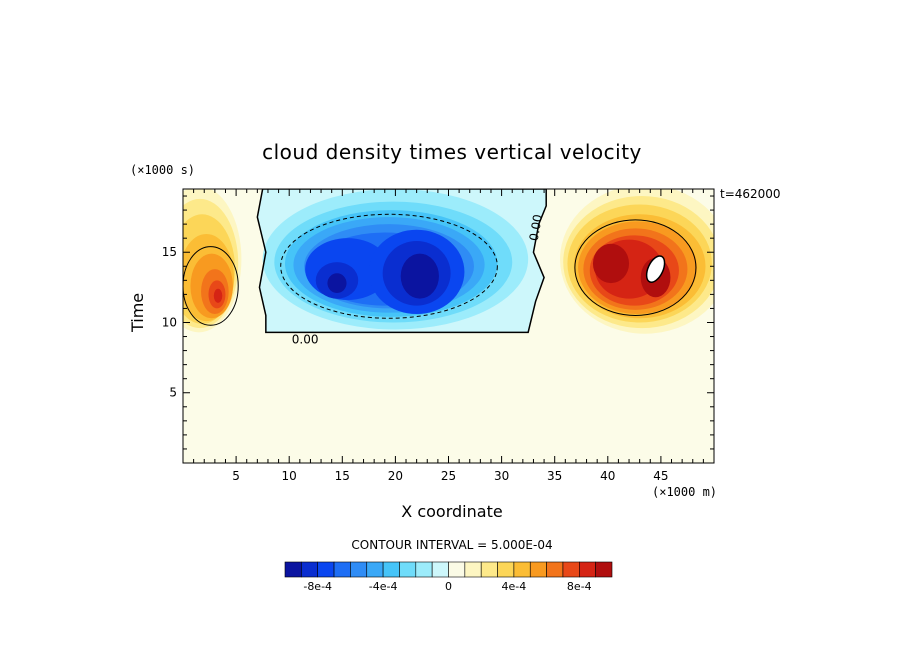  What do you see at coordinates (554, 476) in the screenshot?
I see `x-tick-label: 35` at bounding box center [554, 476].